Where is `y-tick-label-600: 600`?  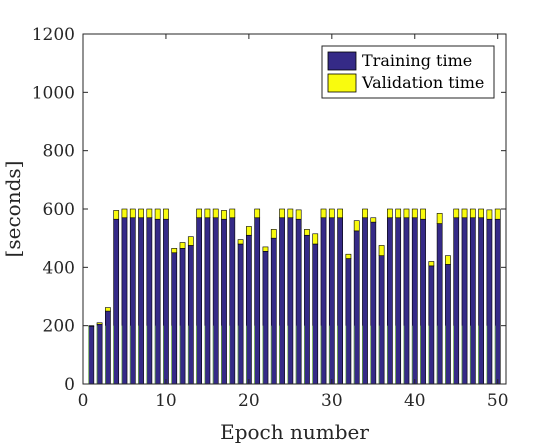 y-tick-label-600: 600 is located at coordinates (59, 210).